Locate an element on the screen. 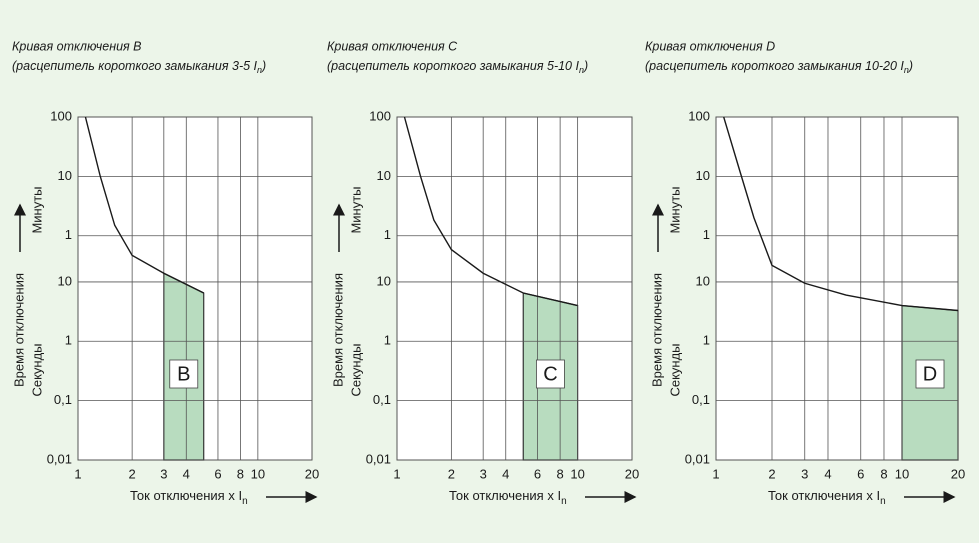  chart-subtitle: (расцепитель короткого замыкания 3-5 In) is located at coordinates (139, 67).